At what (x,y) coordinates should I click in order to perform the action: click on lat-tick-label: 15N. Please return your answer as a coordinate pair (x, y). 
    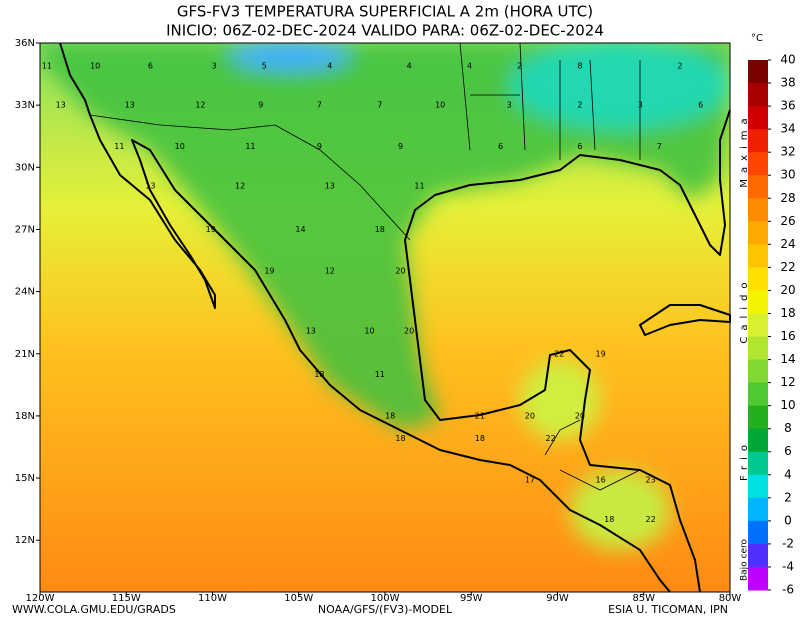
    Looking at the image, I should click on (25, 478).